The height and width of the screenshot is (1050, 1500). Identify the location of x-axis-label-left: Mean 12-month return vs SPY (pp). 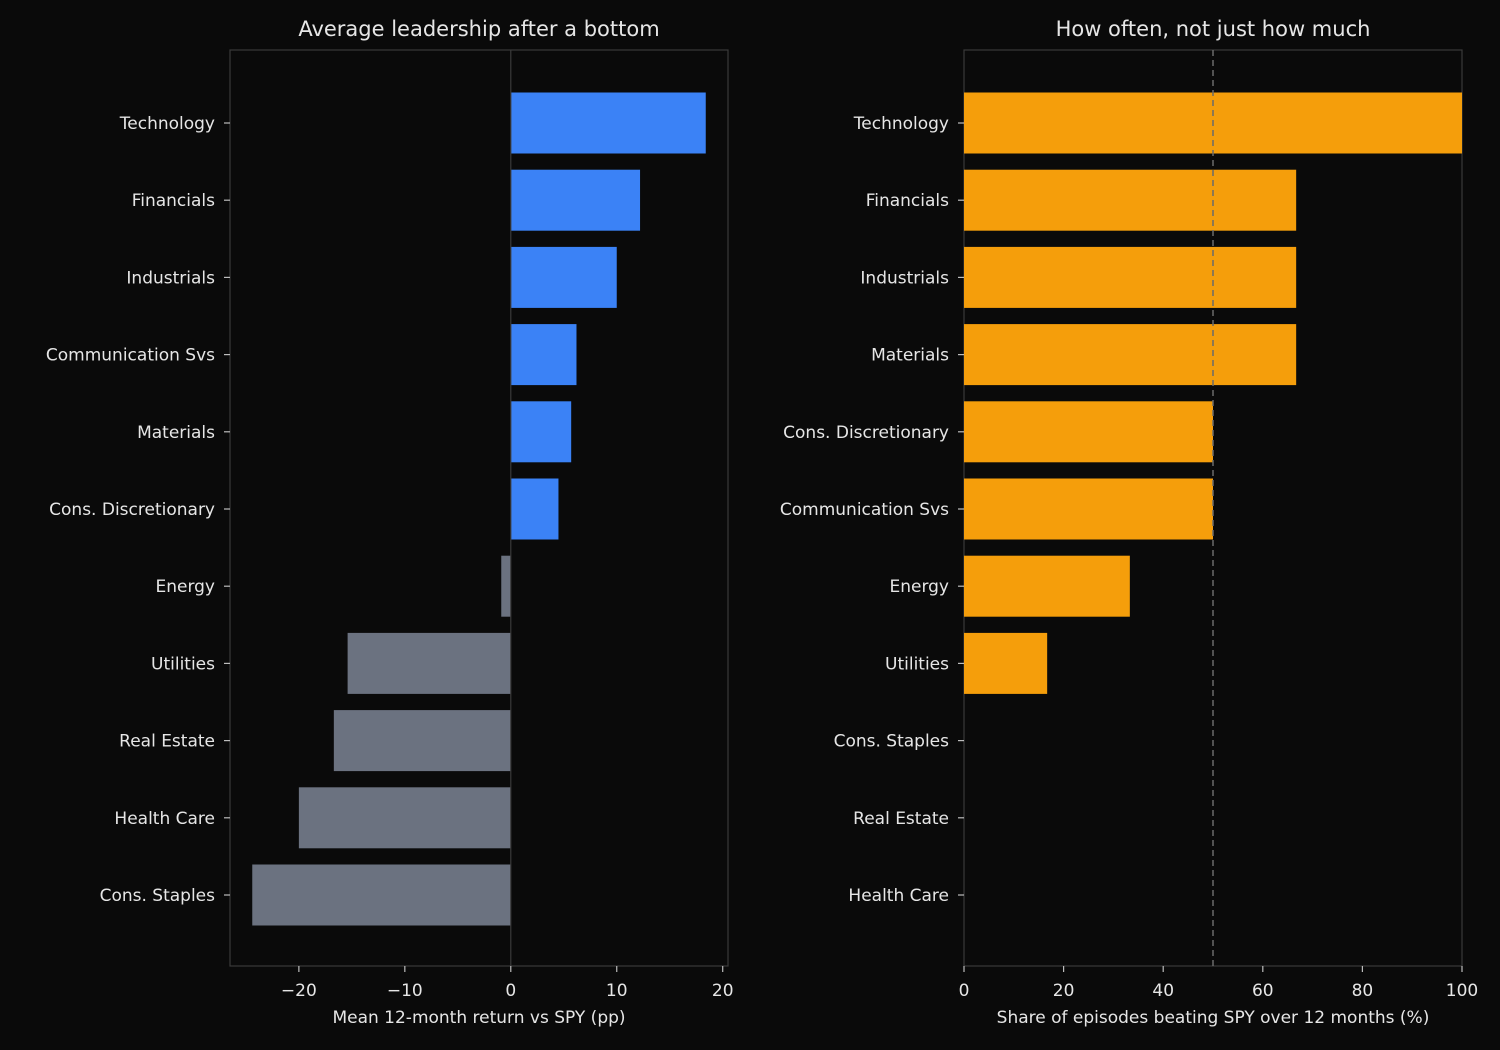
(478, 1018).